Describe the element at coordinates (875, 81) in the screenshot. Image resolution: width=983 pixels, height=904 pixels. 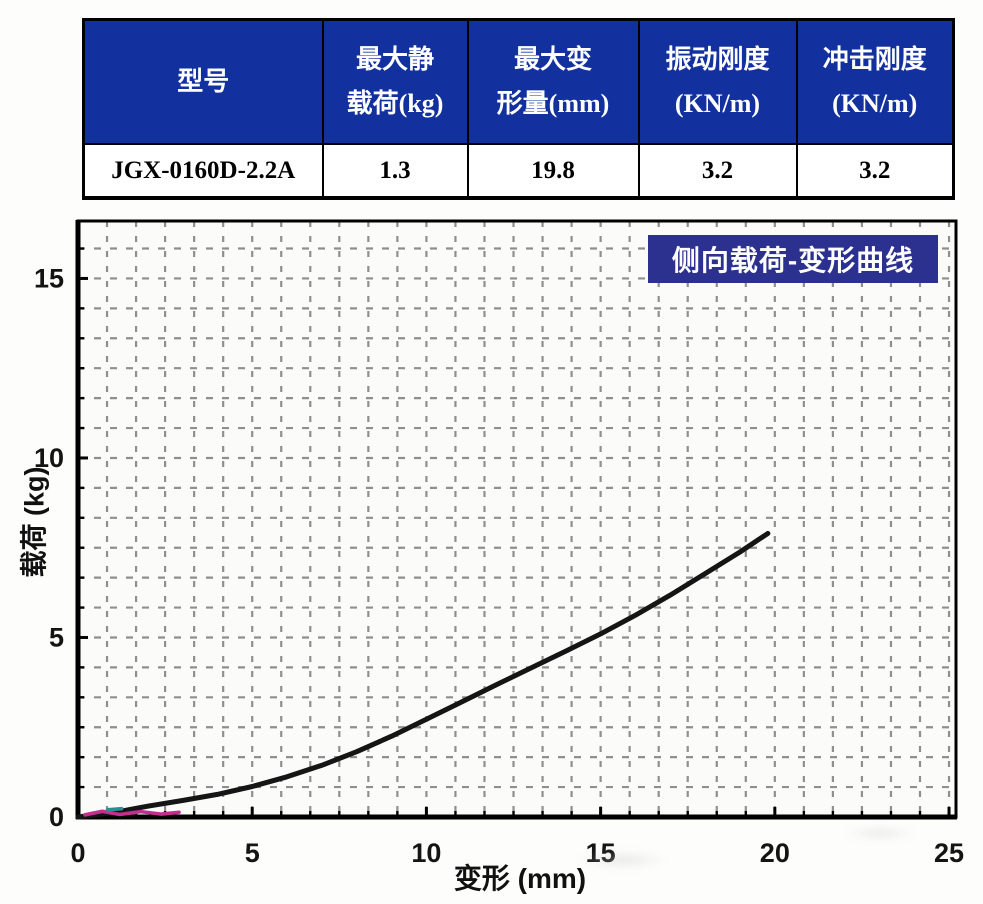
I see `header-shock-stiffness: 冲击刚度 (KN/m)` at that location.